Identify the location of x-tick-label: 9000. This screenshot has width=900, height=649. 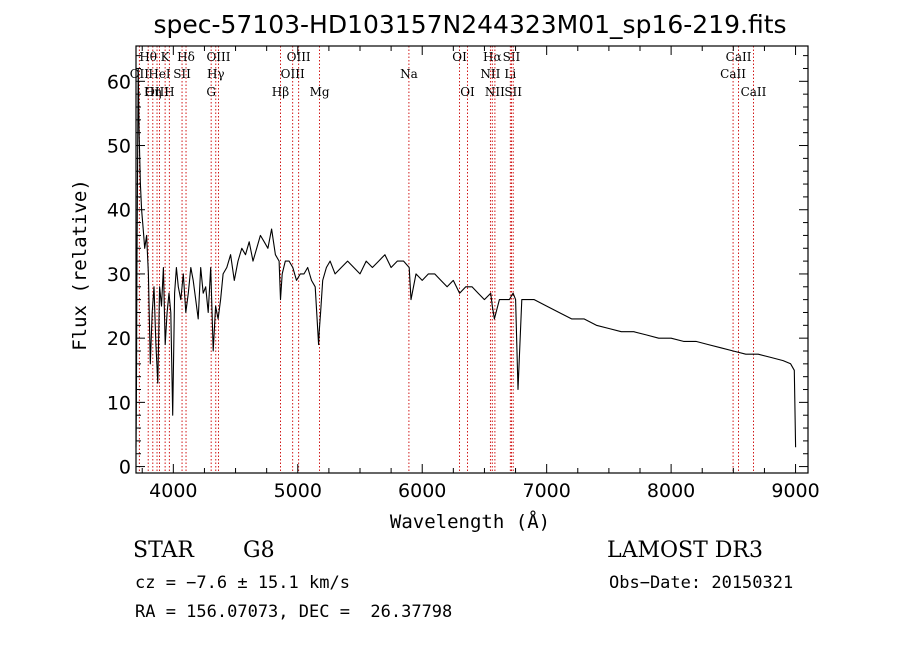
(795, 491).